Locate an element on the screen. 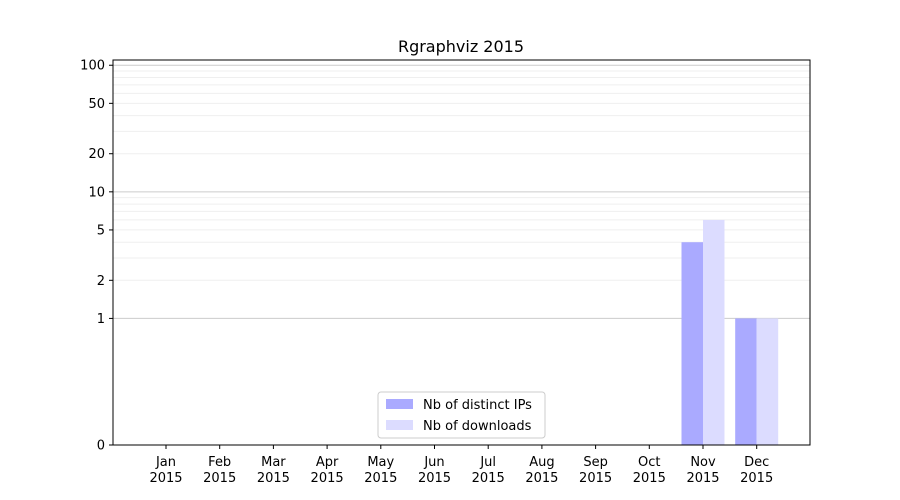 This screenshot has height=500, width=900. bar-distinct-ips-dec is located at coordinates (746, 381).